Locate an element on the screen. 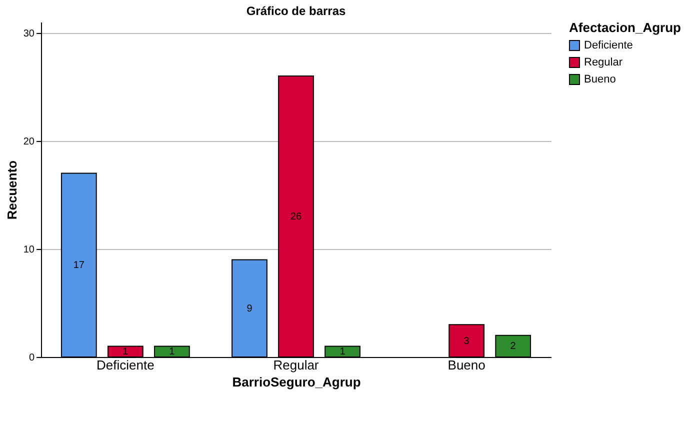  legend-label: Bueno is located at coordinates (600, 80).